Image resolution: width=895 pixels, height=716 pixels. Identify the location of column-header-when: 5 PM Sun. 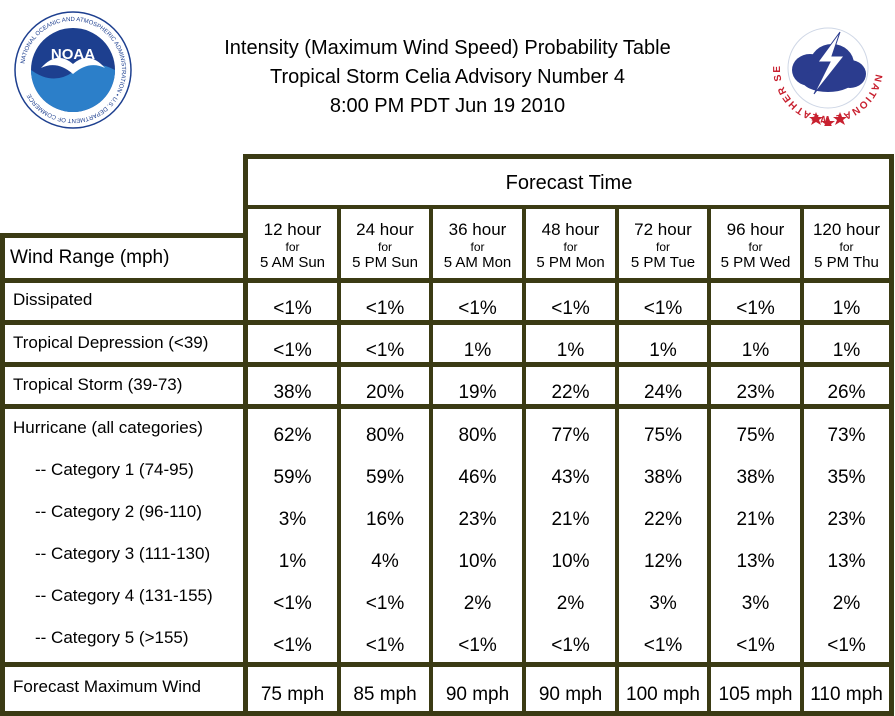
(385, 262).